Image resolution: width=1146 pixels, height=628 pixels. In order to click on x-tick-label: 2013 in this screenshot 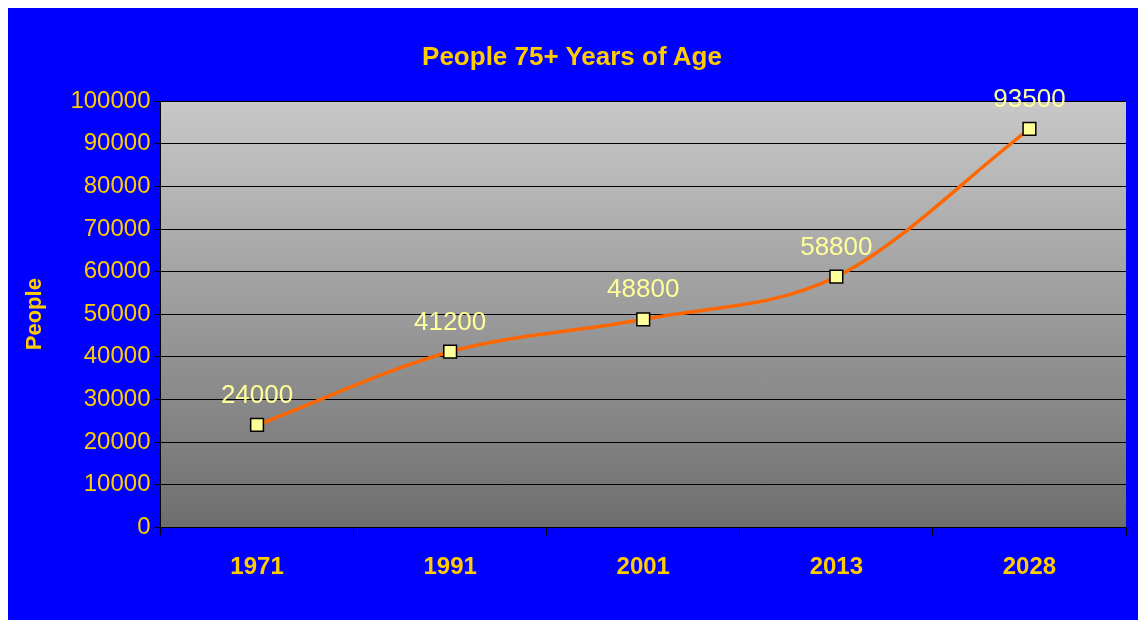, I will do `click(836, 566)`.